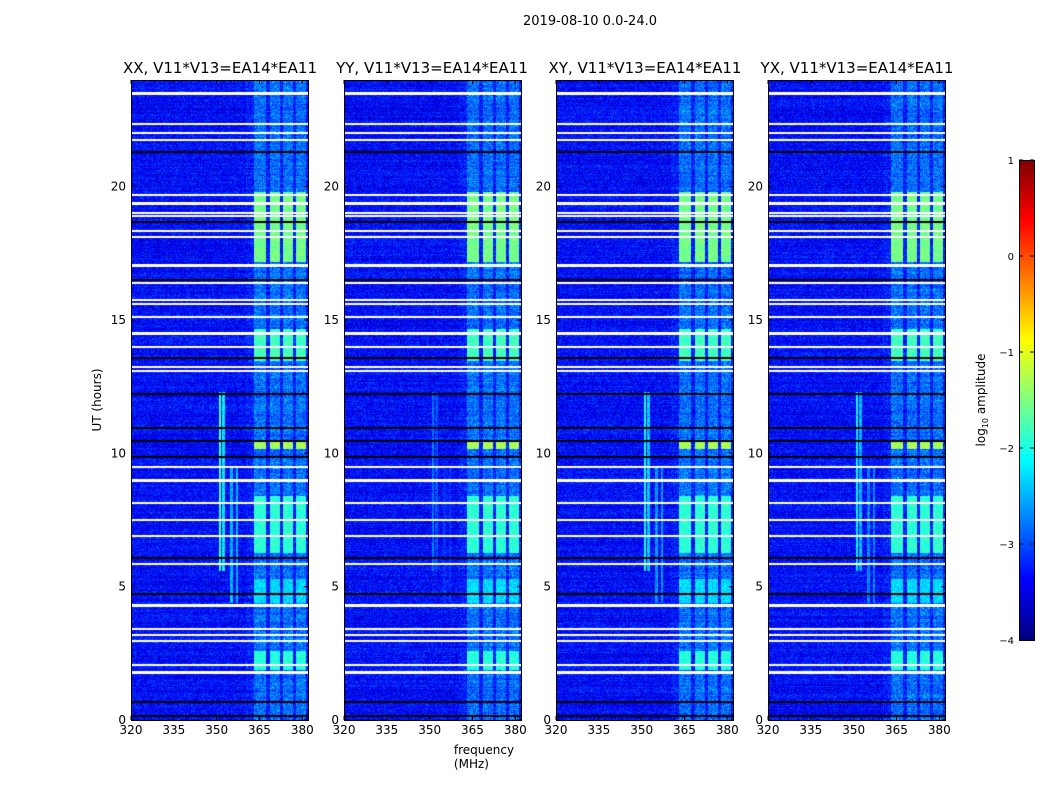 Image resolution: width=1050 pixels, height=800 pixels. I want to click on heatmap-xx, so click(219, 400).